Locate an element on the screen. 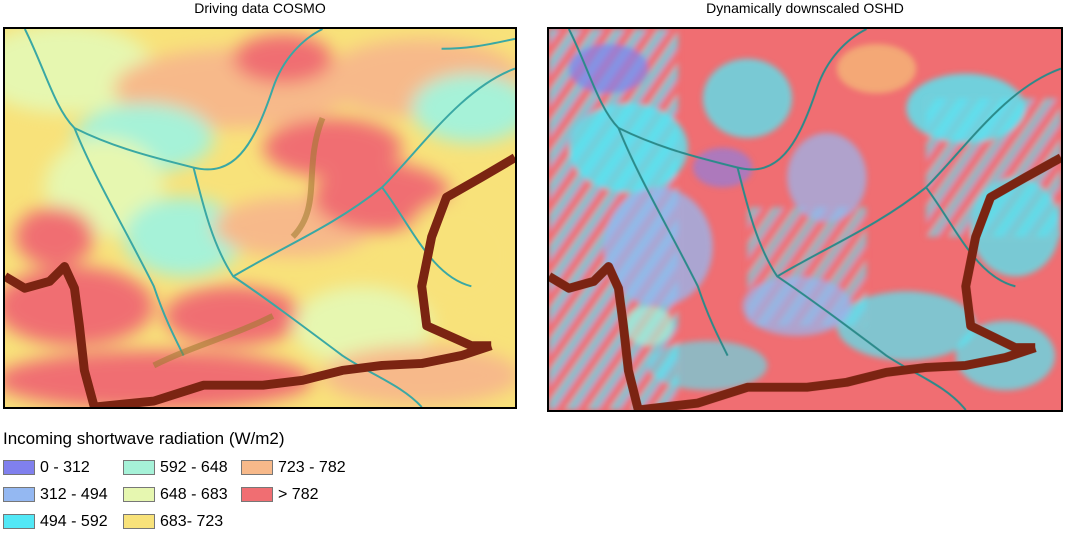 Image resolution: width=1065 pixels, height=534 pixels. legend-label: 723 - 782 is located at coordinates (312, 467).